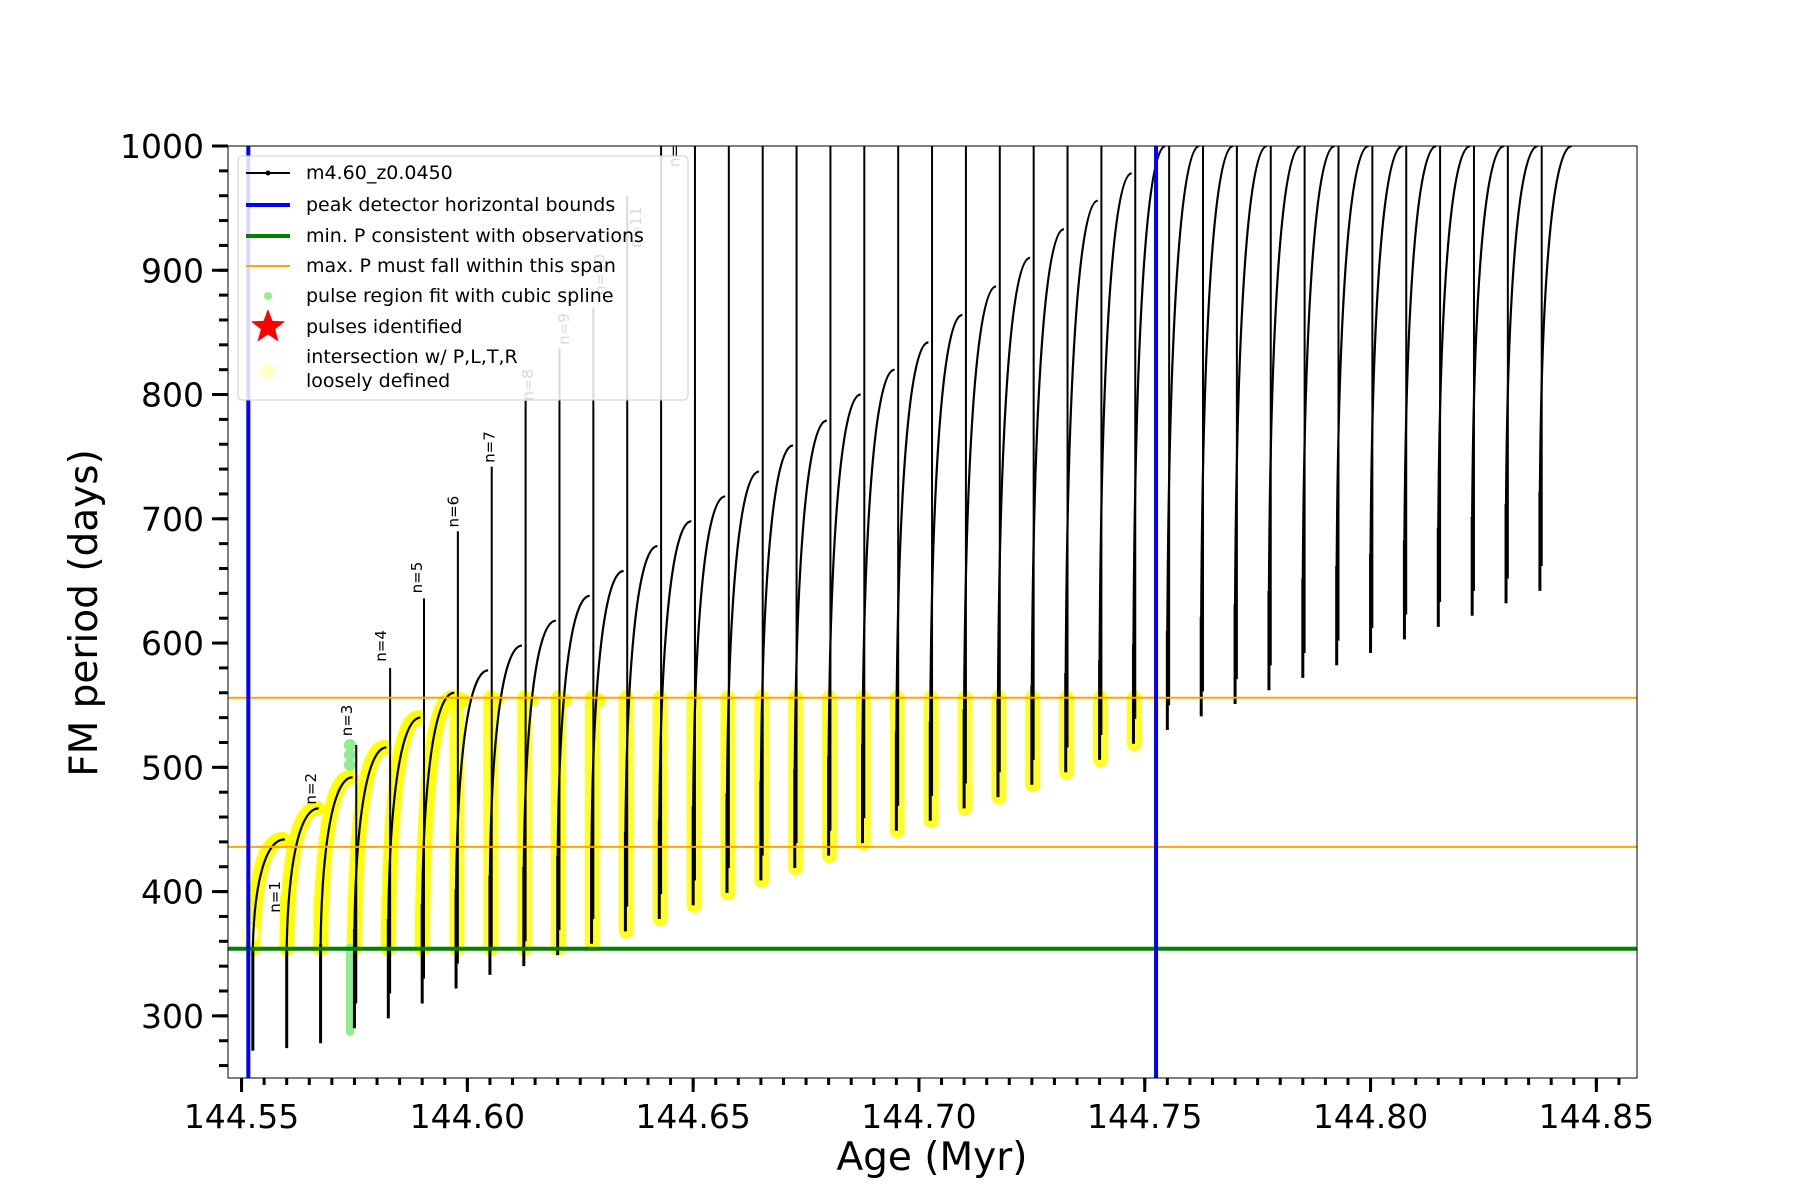  Describe the element at coordinates (84, 613) in the screenshot. I see `y-axis-label: FM period (days)` at that location.